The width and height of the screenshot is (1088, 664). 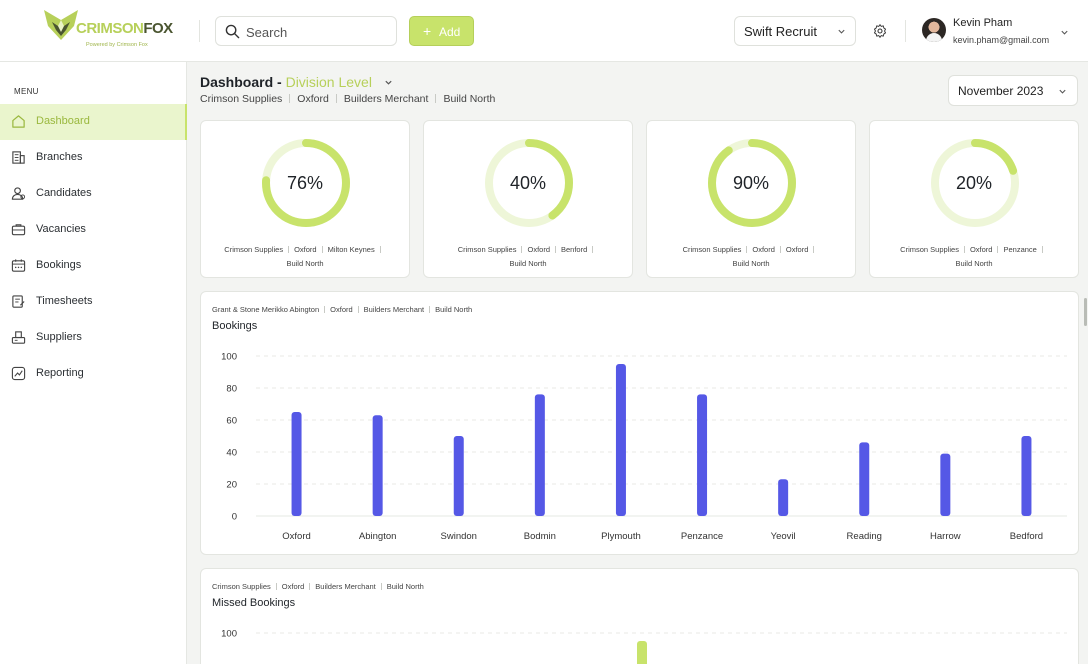 I want to click on company-select-value: Swift Recruit, so click(x=780, y=31).